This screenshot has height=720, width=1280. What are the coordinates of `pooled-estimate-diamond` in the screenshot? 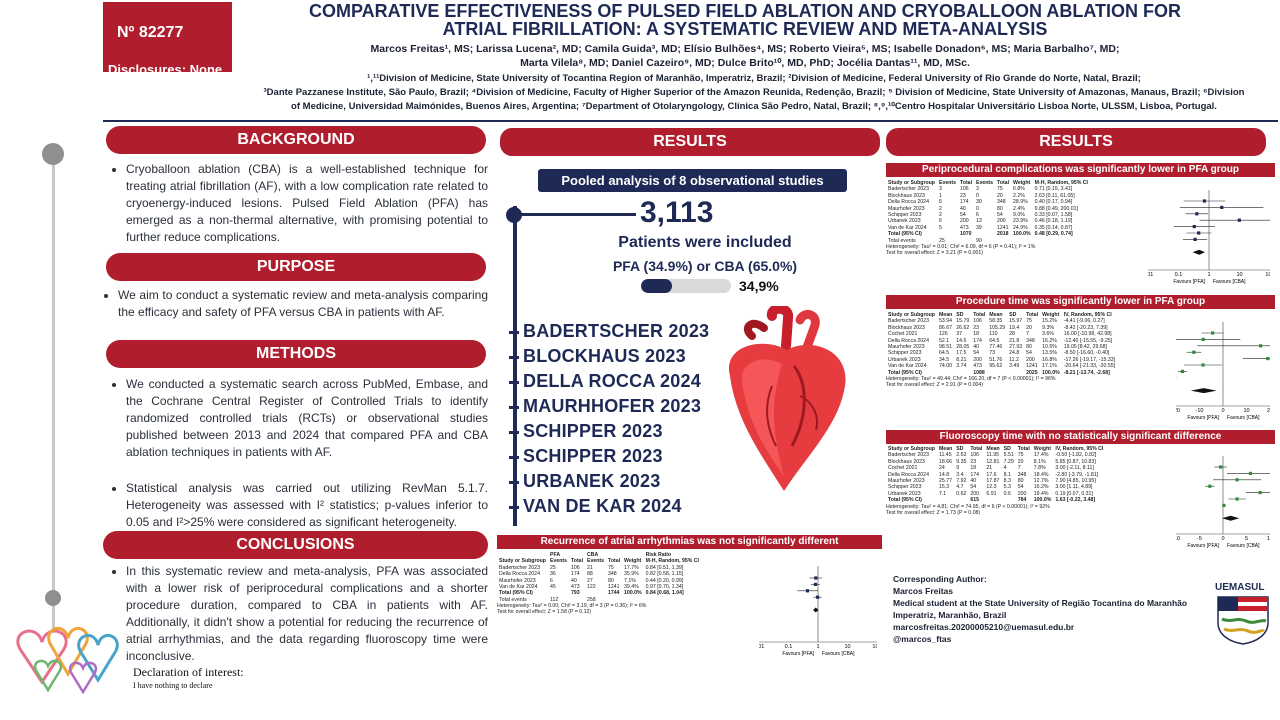 It's located at (816, 610).